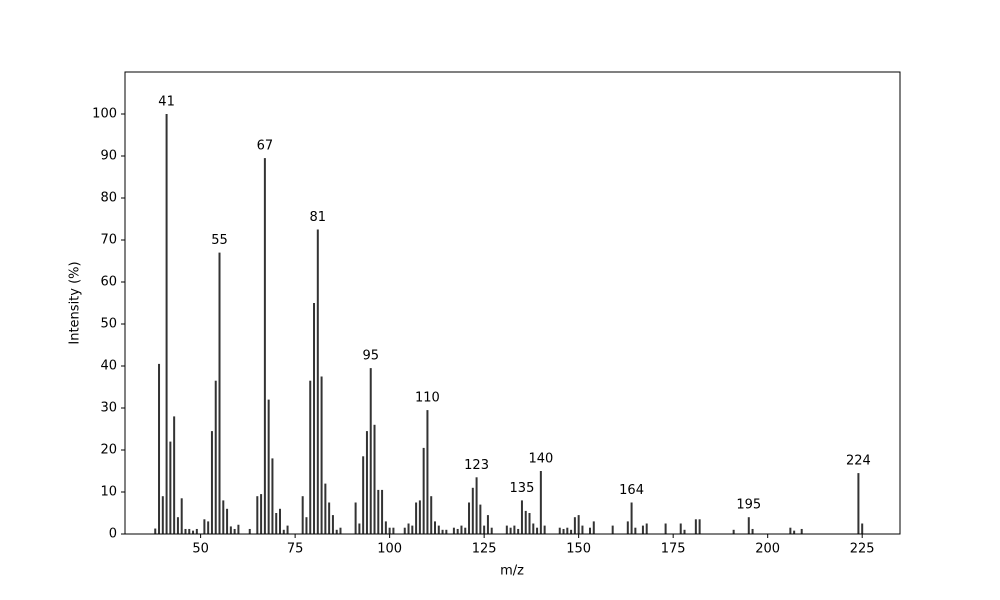 Image resolution: width=1000 pixels, height=600 pixels. What do you see at coordinates (265, 146) in the screenshot?
I see `peak-label: 67` at bounding box center [265, 146].